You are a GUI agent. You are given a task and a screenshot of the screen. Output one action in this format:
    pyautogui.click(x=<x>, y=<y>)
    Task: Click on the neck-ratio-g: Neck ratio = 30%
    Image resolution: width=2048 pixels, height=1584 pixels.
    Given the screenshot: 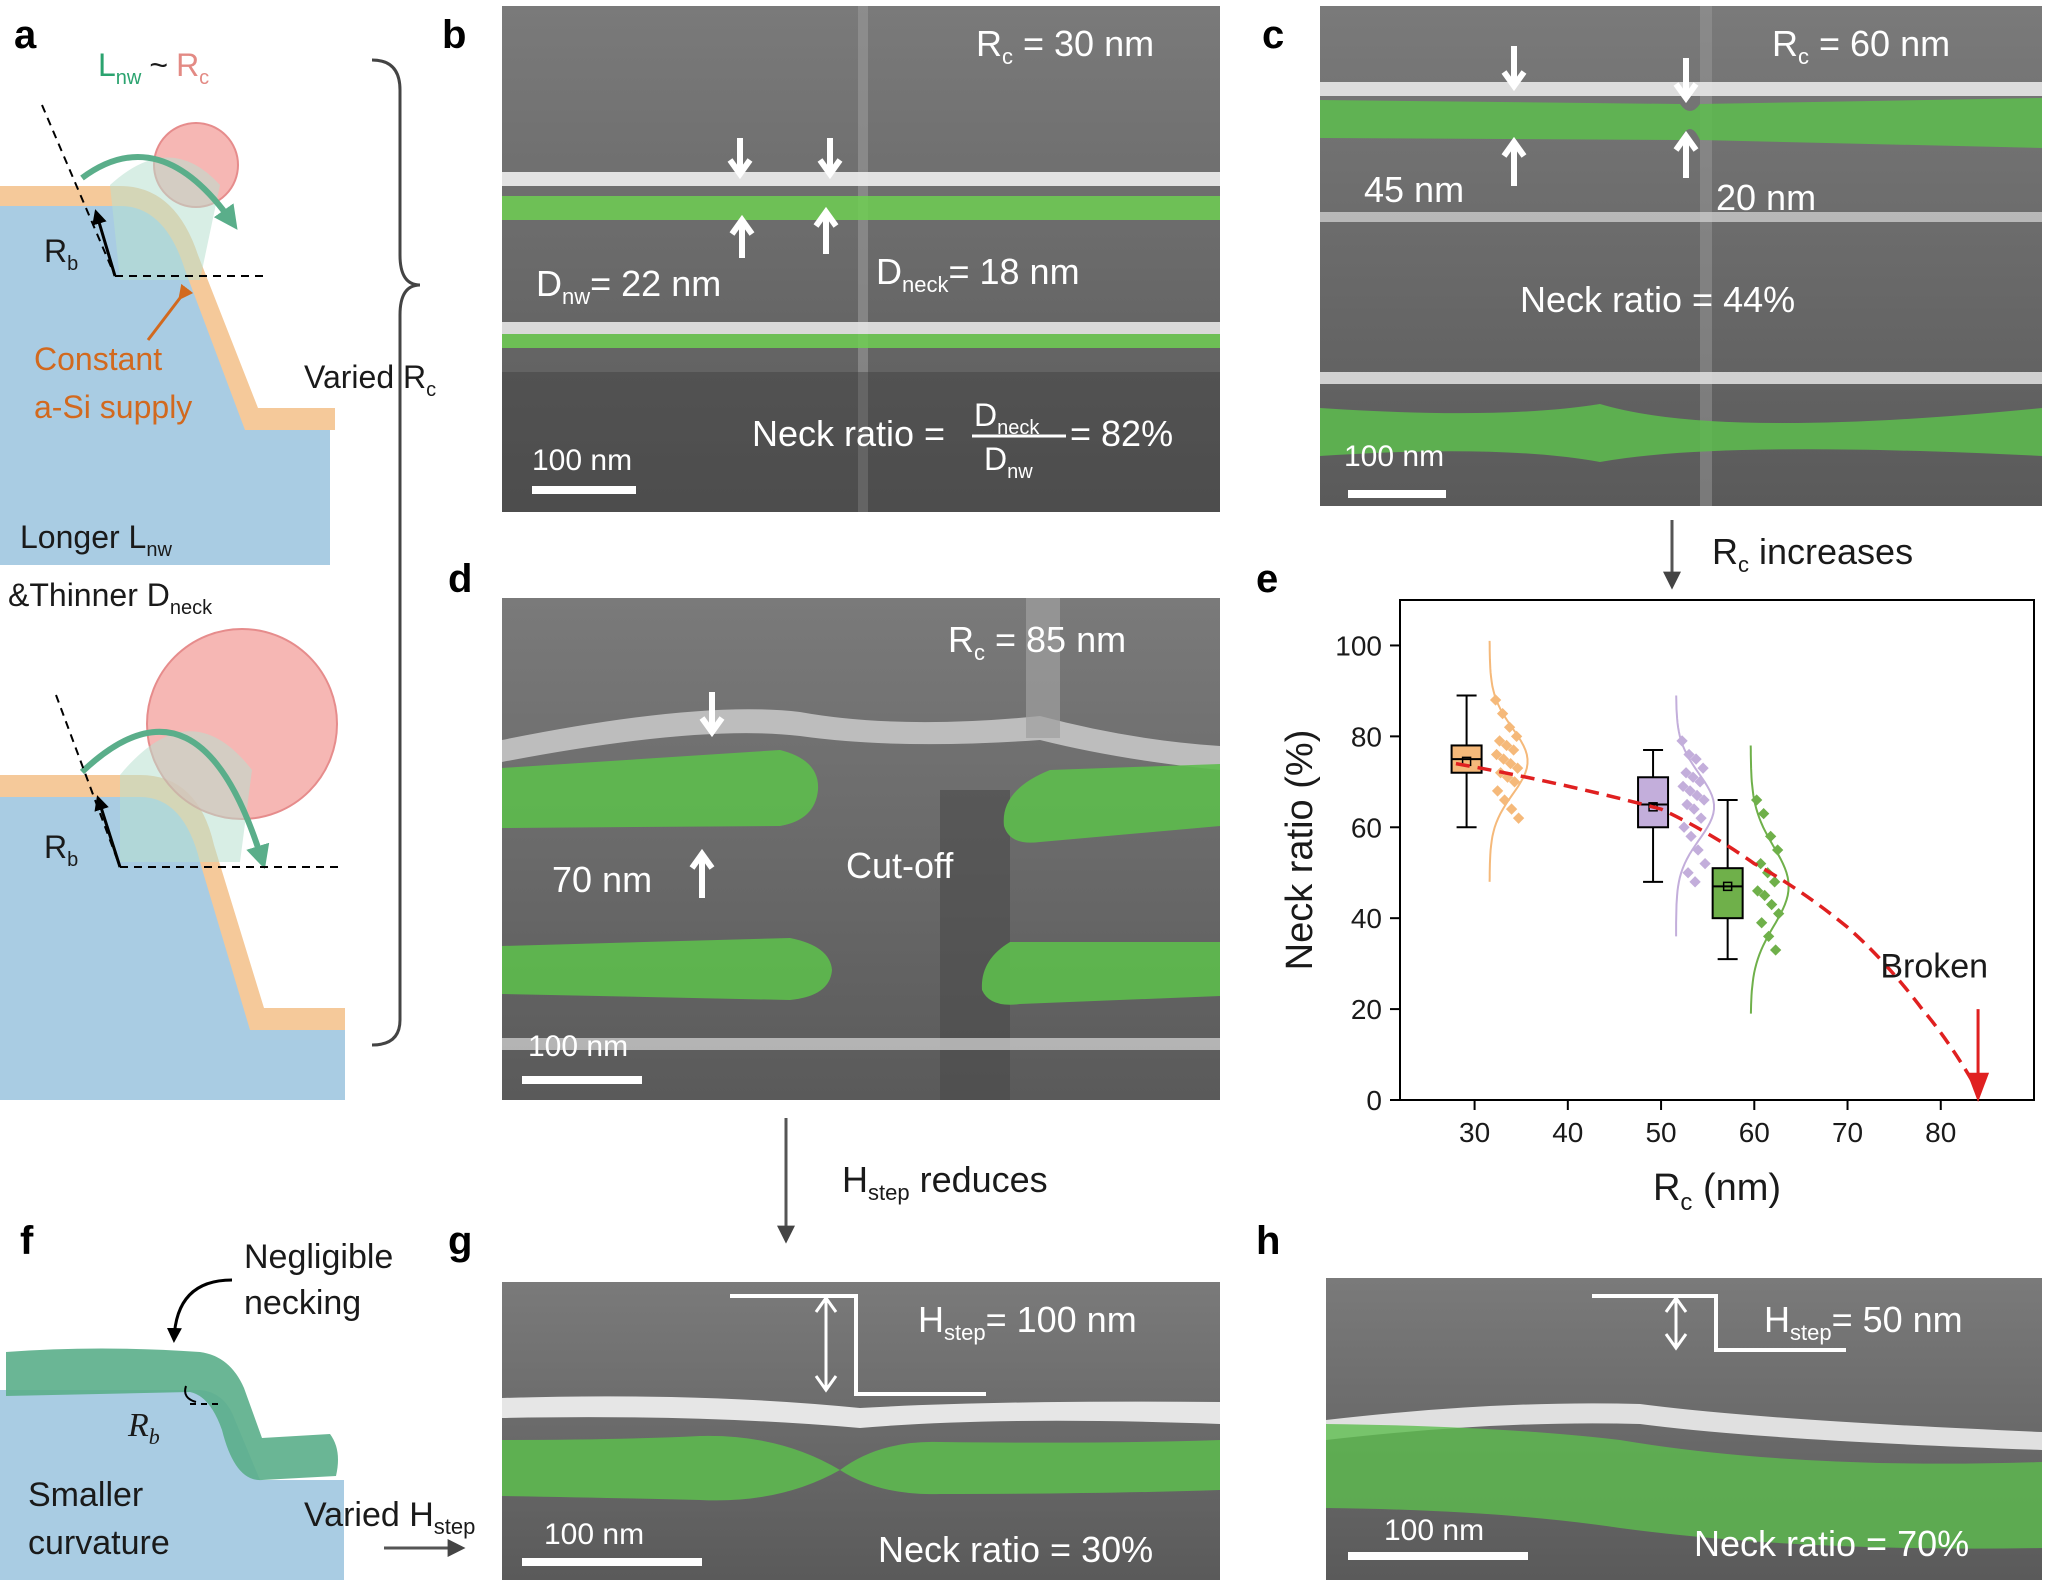 What is the action you would take?
    pyautogui.click(x=1015, y=1549)
    